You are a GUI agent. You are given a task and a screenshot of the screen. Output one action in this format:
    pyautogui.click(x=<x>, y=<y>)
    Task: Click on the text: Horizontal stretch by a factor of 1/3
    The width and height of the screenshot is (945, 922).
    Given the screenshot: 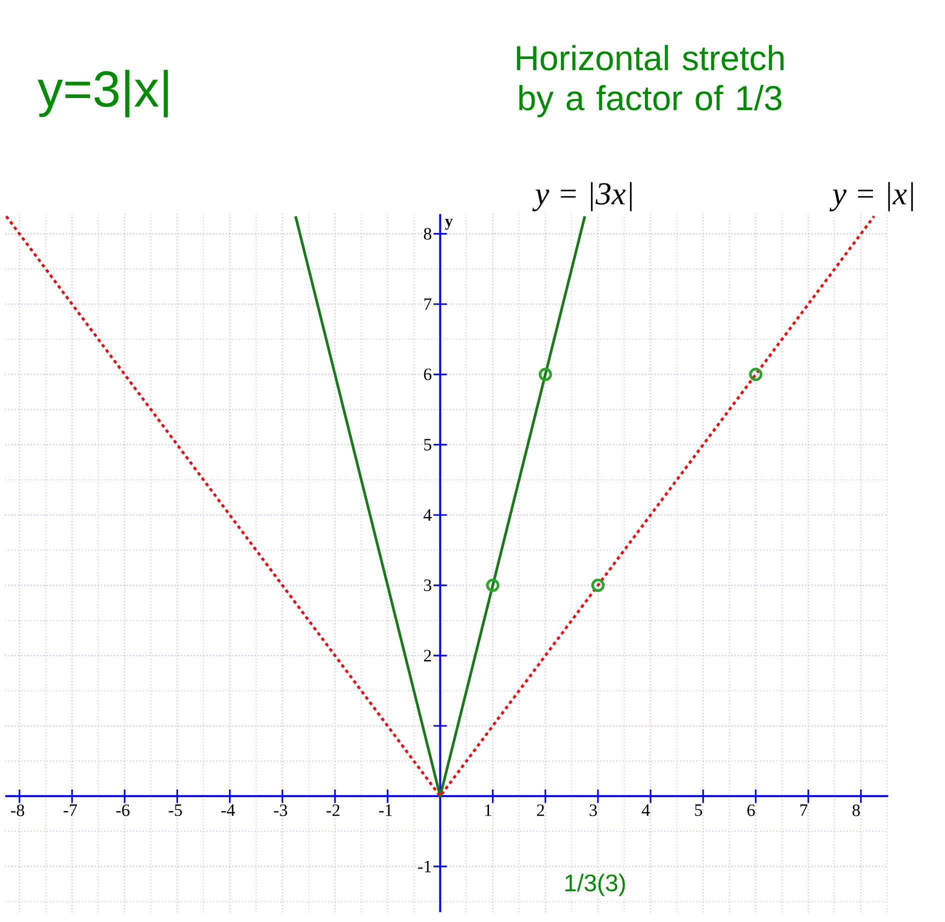 What is the action you would take?
    pyautogui.click(x=650, y=81)
    